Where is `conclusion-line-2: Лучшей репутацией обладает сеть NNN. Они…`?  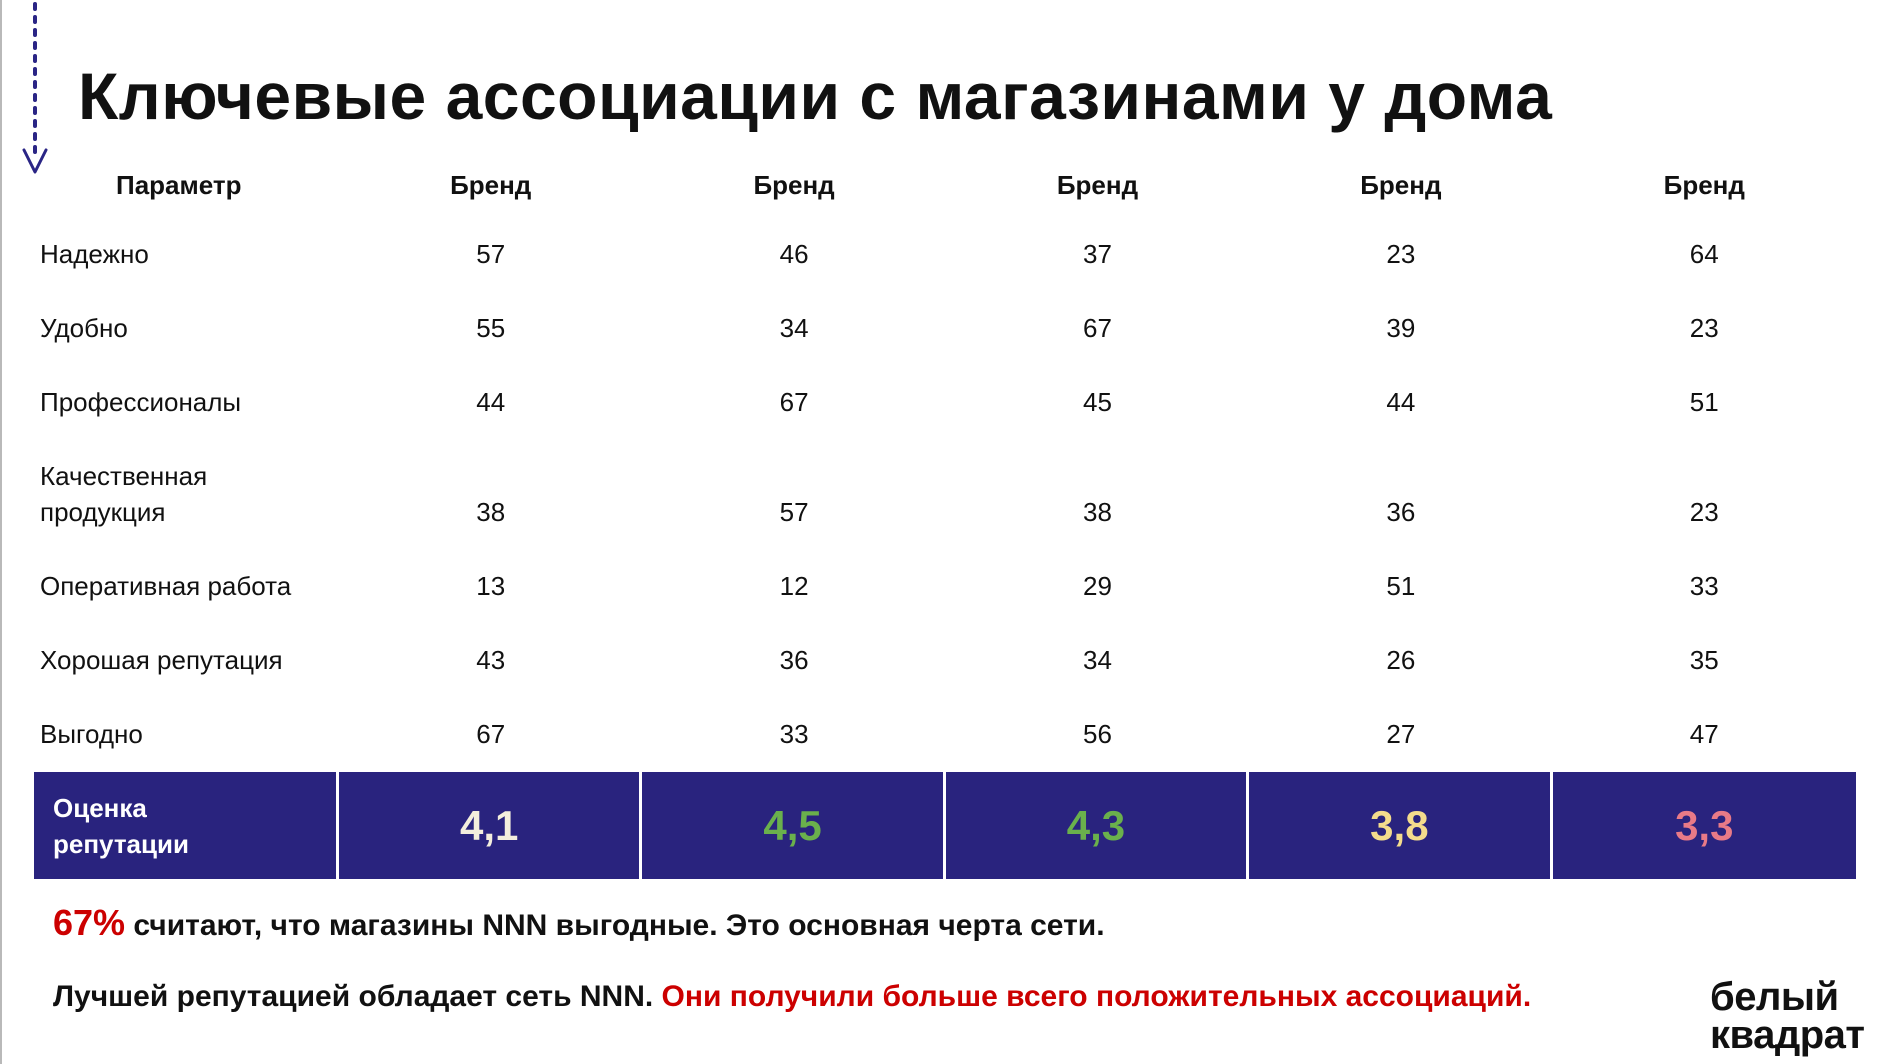 conclusion-line-2: Лучшей репутацией обладает сеть NNN. Они… is located at coordinates (792, 997).